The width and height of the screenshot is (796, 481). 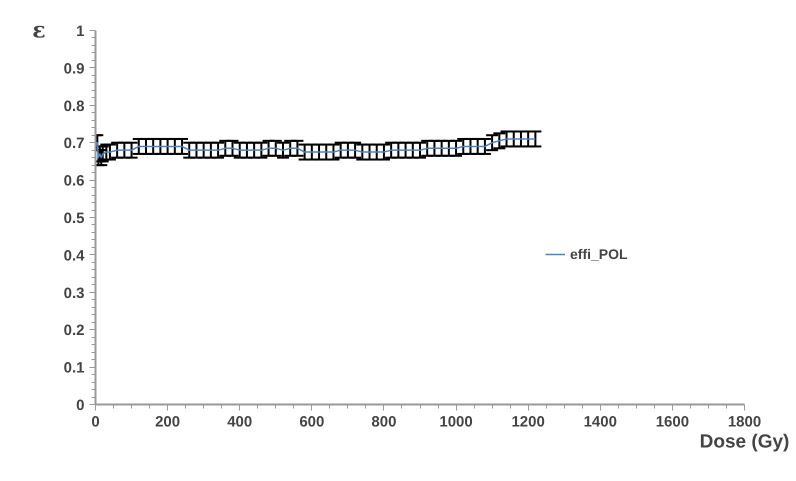 I want to click on x-tick-label: 200, so click(x=167, y=422).